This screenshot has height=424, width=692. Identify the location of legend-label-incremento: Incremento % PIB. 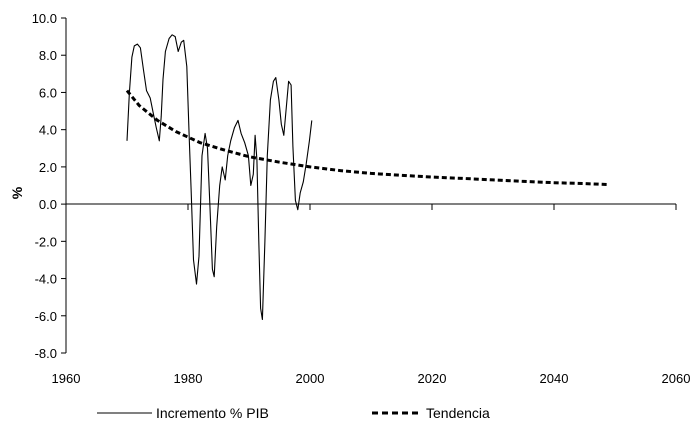
(212, 413).